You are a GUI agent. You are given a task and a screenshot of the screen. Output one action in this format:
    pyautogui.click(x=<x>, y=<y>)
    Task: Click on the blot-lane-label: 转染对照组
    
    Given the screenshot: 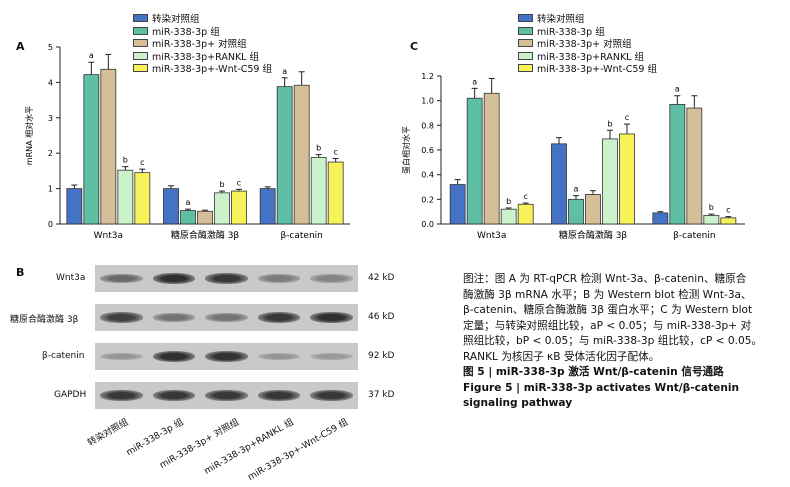 What is the action you would take?
    pyautogui.click(x=108, y=433)
    